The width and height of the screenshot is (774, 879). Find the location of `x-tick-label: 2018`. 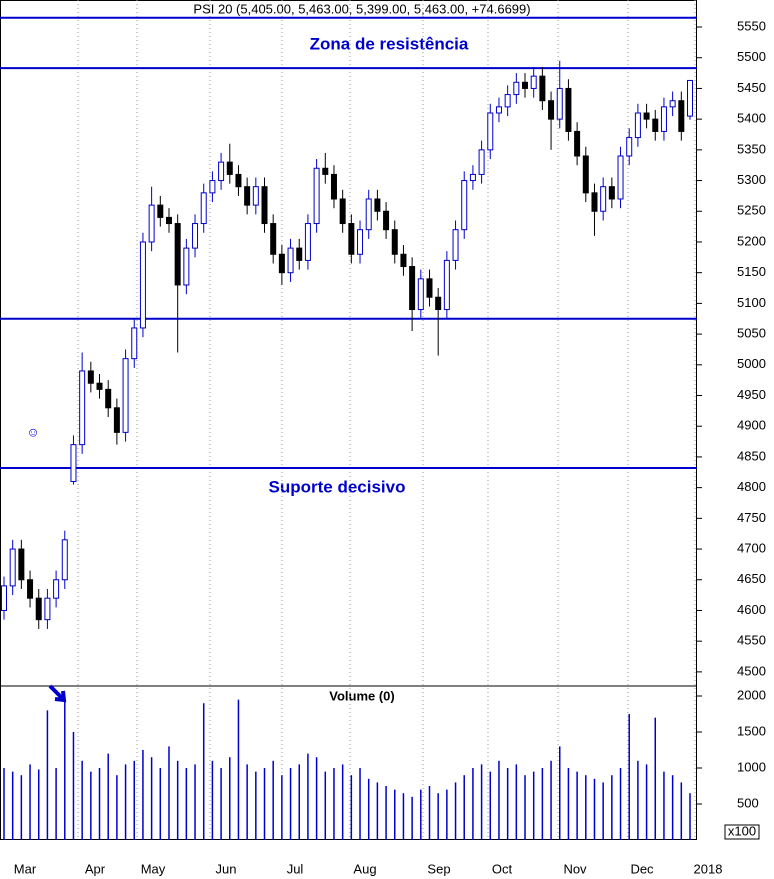

x-tick-label: 2018 is located at coordinates (708, 868).